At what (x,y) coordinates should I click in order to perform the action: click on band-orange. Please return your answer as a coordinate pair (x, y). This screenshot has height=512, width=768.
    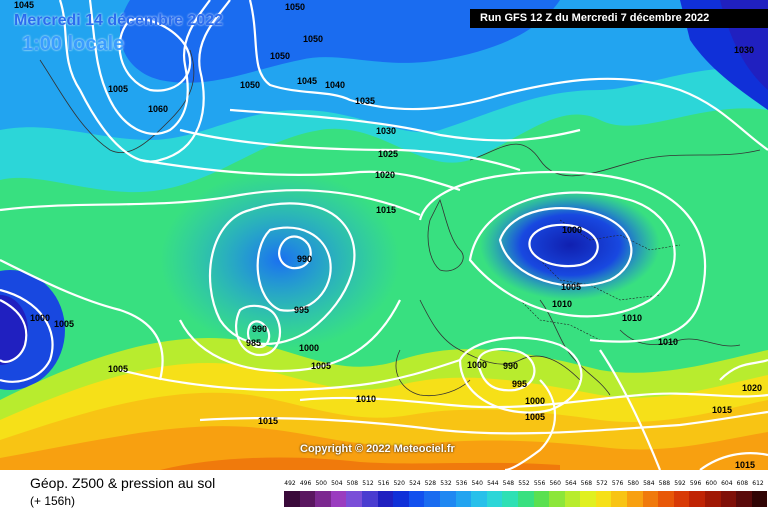
    Looking at the image, I should click on (384, 448).